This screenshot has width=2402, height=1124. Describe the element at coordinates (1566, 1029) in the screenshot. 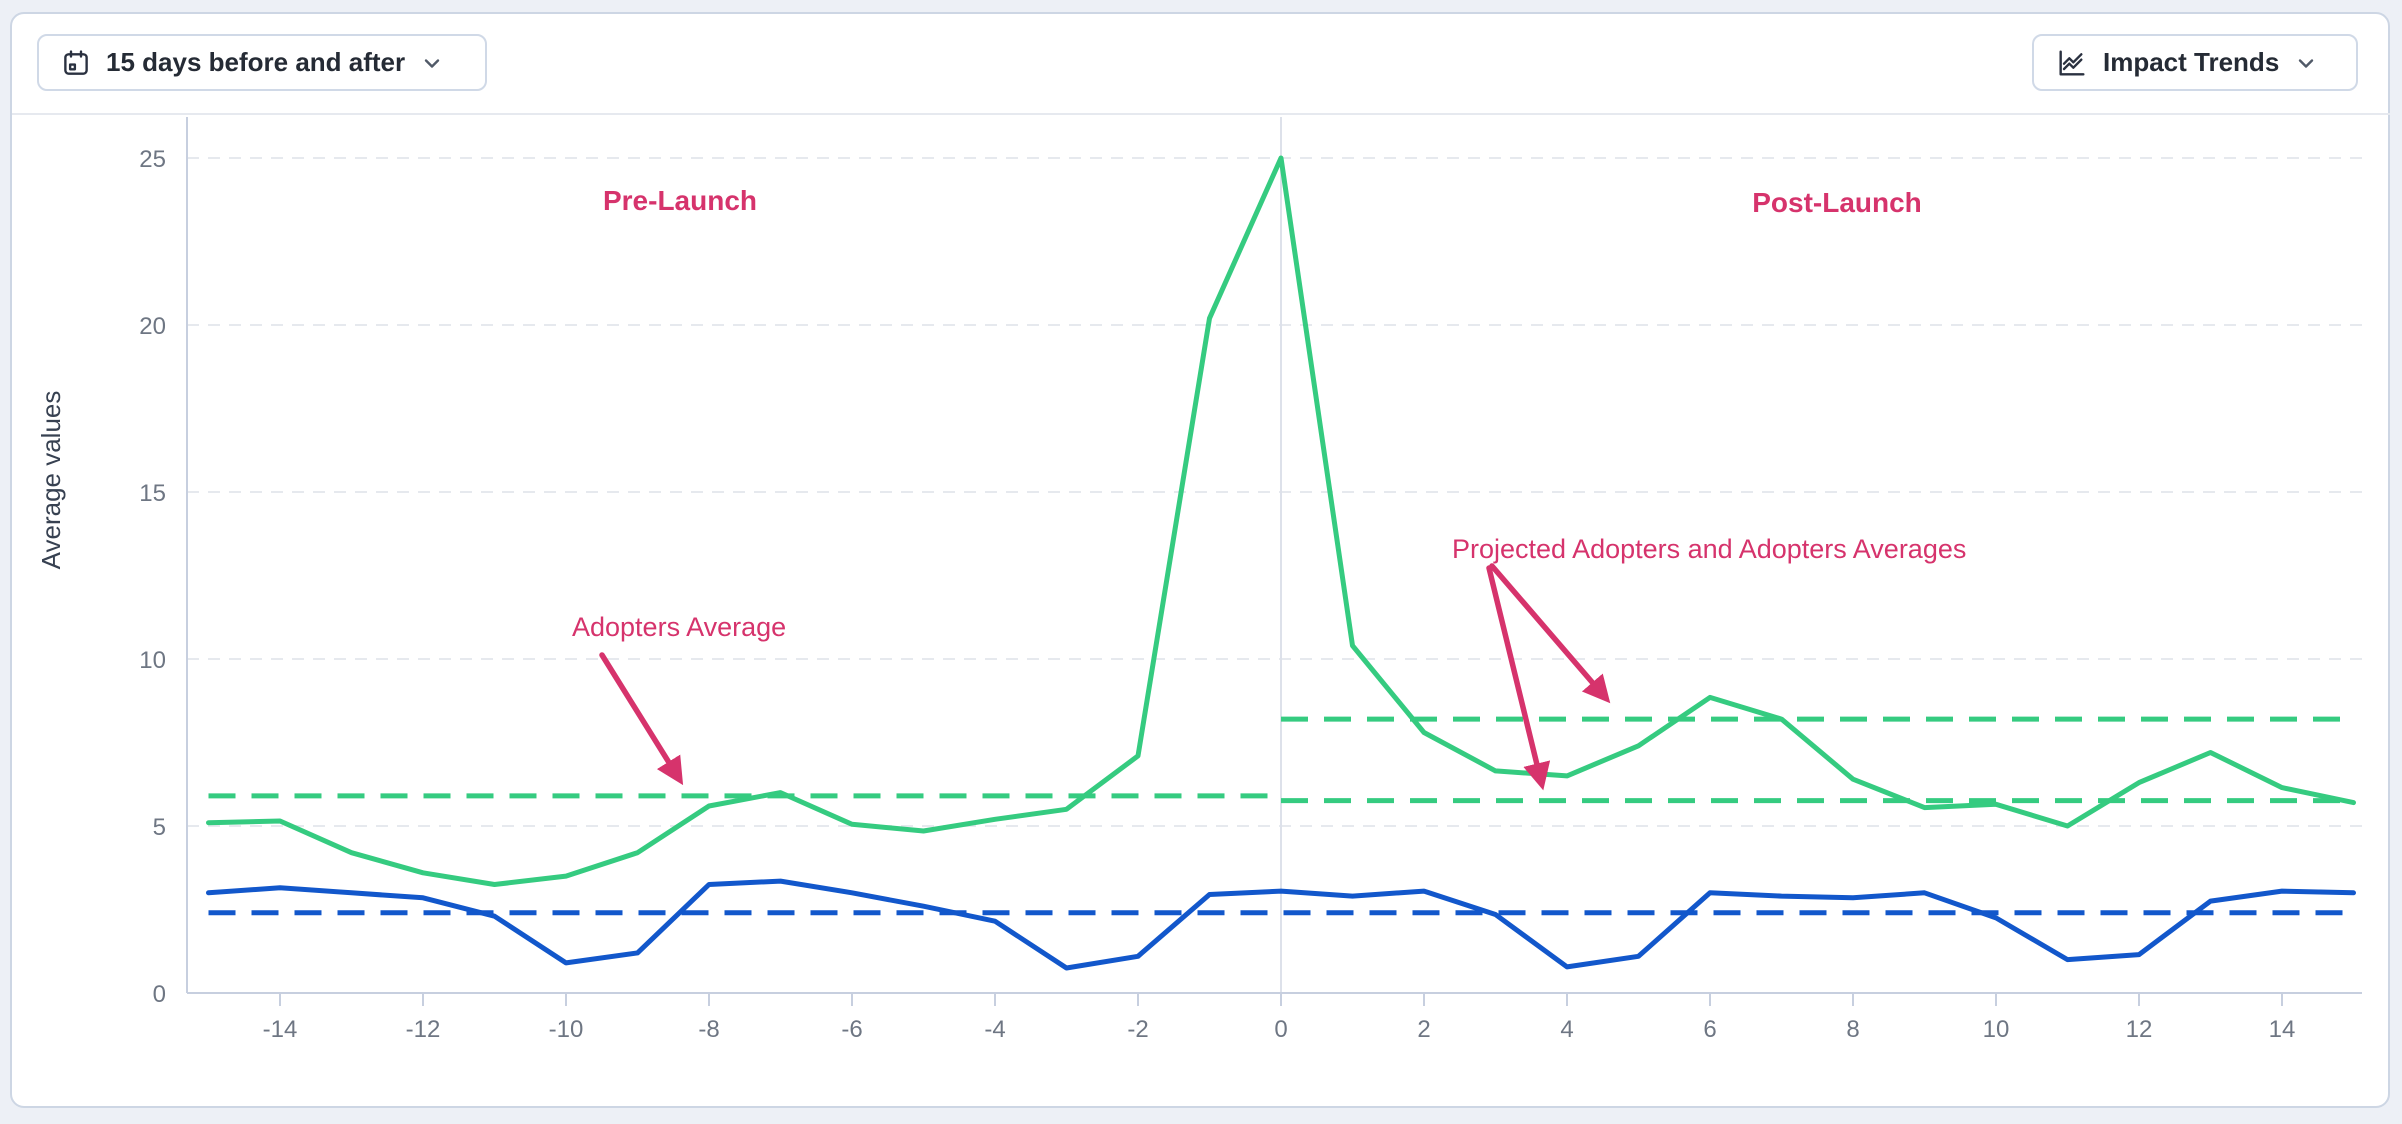

I see `x-tick-label: 4` at that location.